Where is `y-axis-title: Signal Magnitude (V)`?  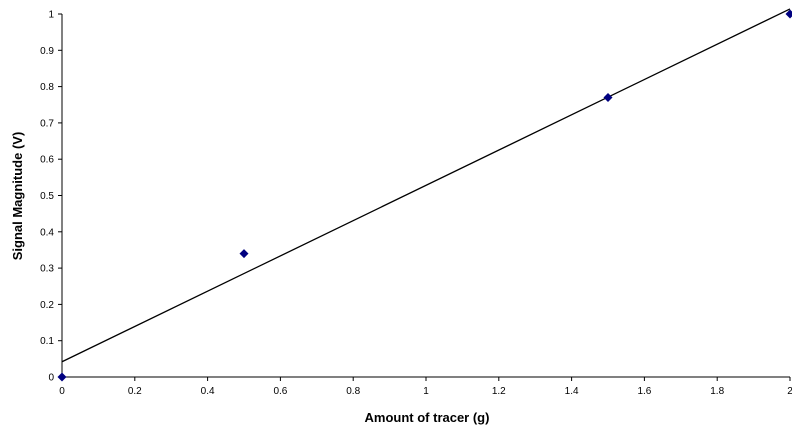 y-axis-title: Signal Magnitude (V) is located at coordinates (17, 196).